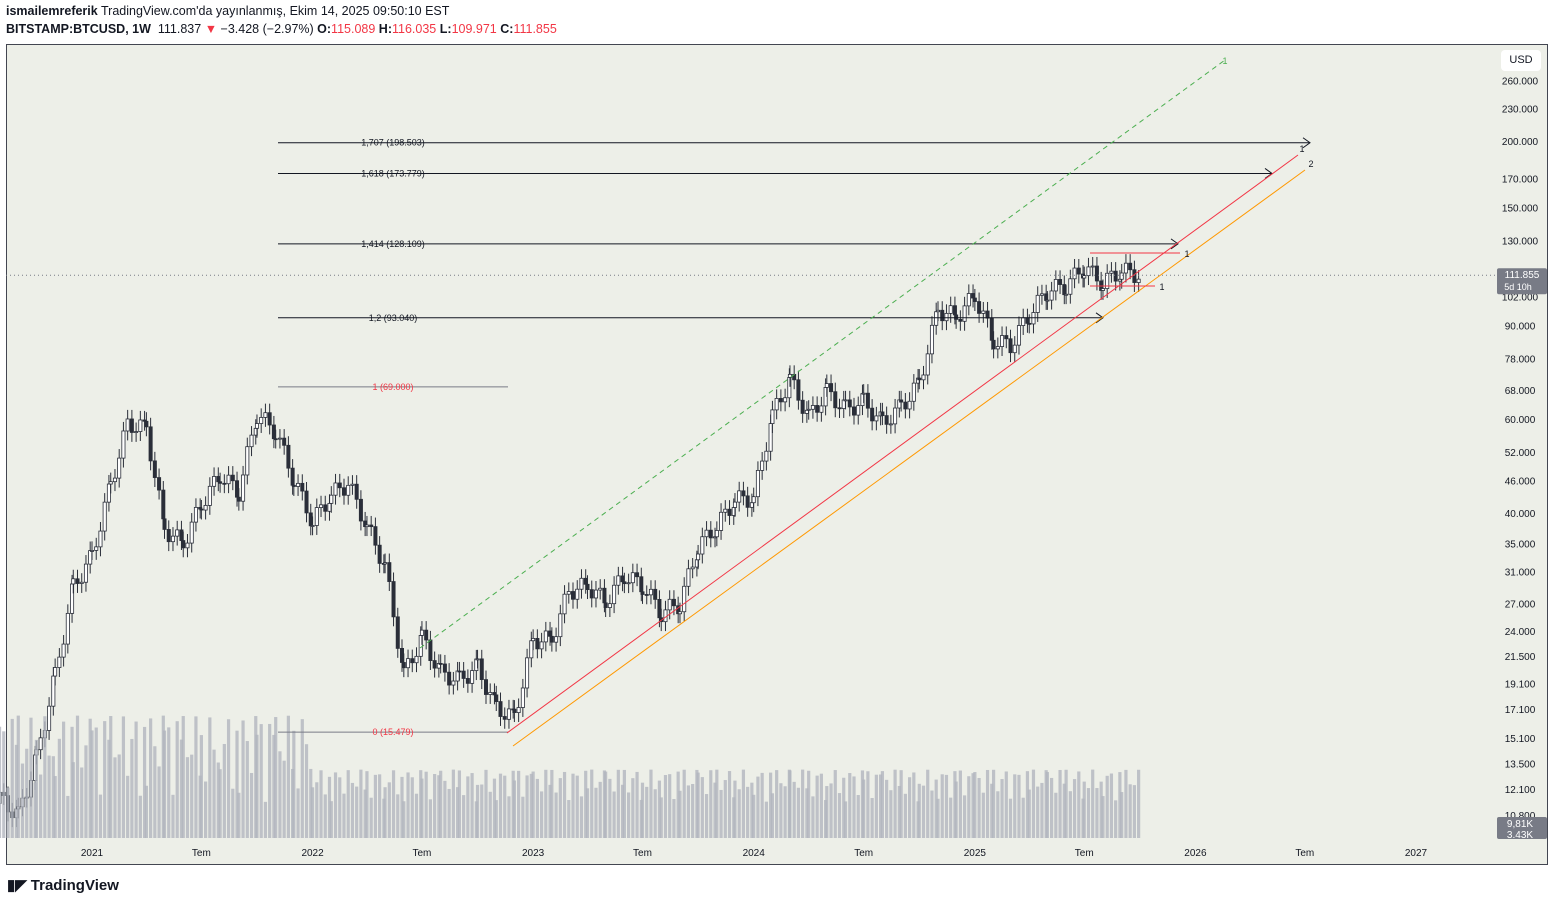  What do you see at coordinates (533, 853) in the screenshot?
I see `x-tick-label: 2023` at bounding box center [533, 853].